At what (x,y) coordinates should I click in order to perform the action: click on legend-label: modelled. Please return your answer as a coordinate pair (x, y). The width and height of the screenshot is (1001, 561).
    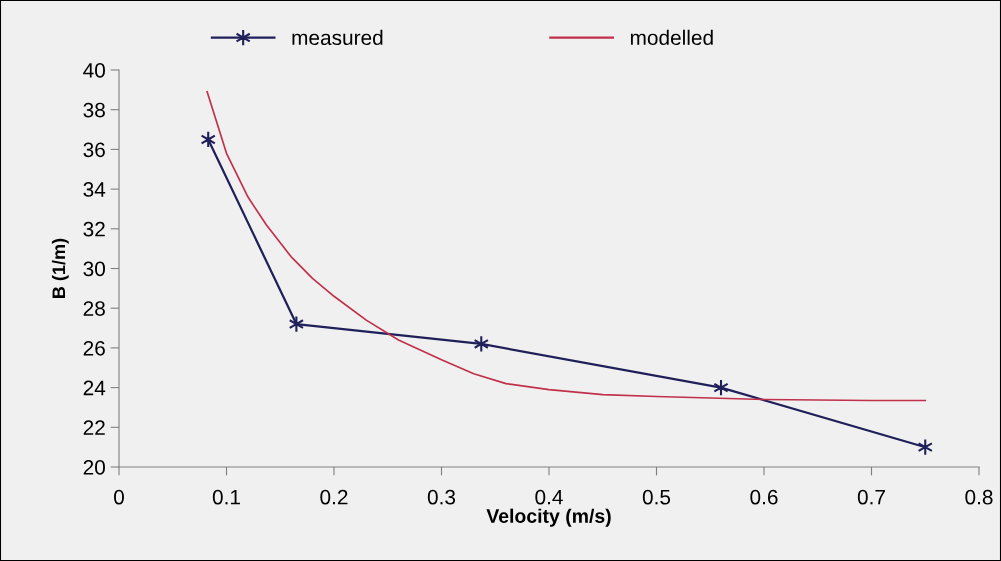
    Looking at the image, I should click on (671, 37).